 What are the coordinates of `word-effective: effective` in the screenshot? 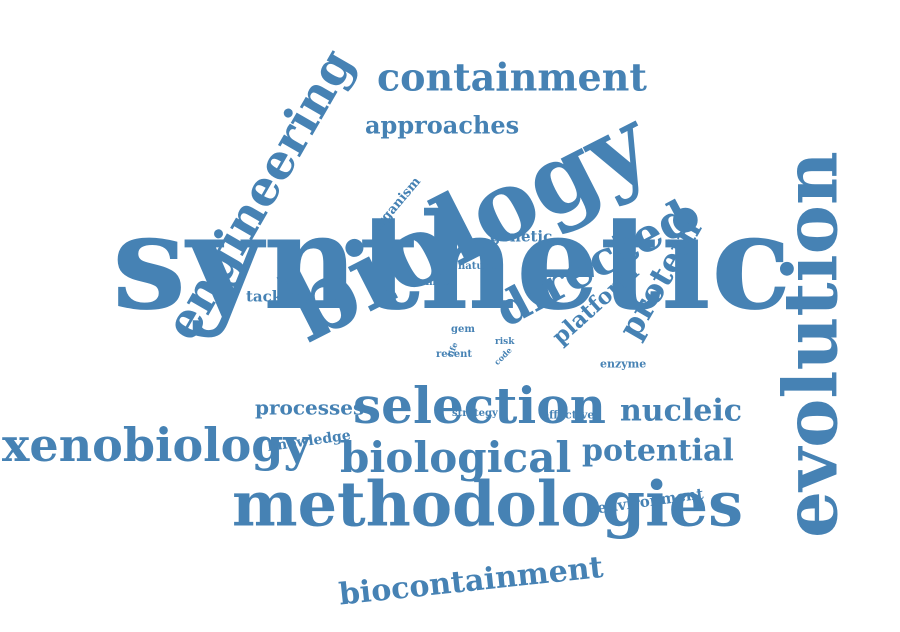 It's located at (568, 415).